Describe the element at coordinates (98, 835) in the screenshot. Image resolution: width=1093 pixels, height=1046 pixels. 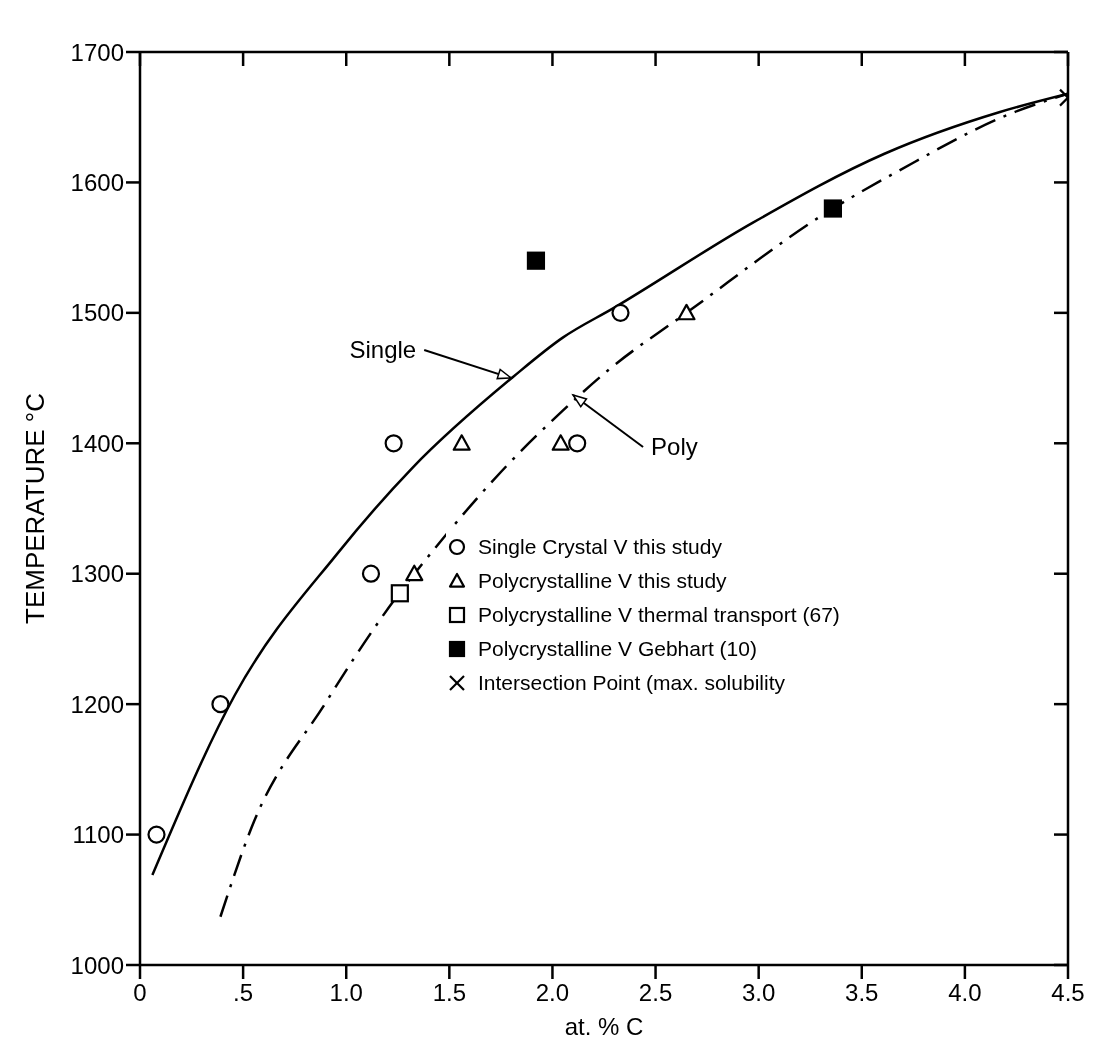
I see `y-tick-label: 1100` at that location.